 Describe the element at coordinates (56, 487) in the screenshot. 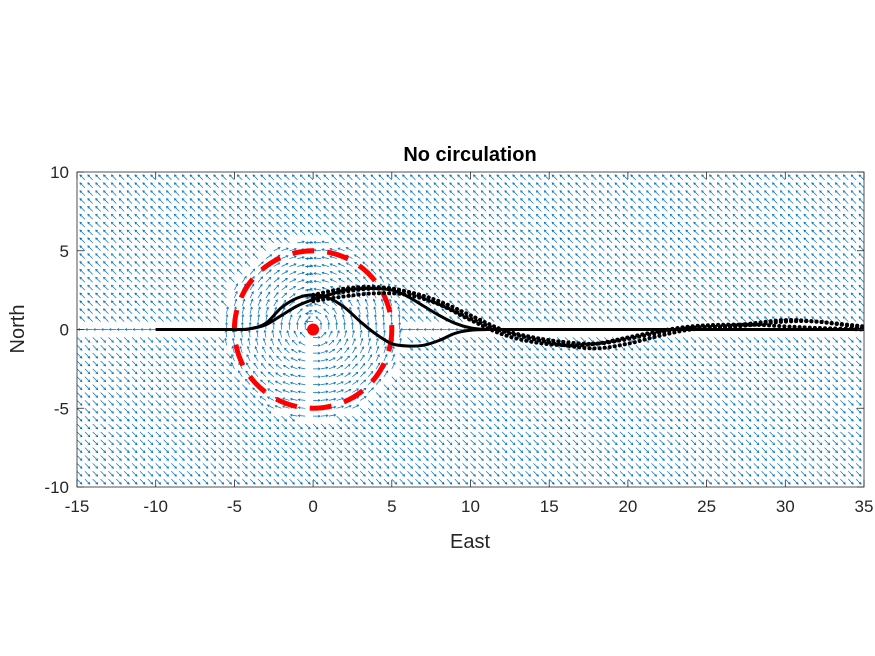

I see `y-tick-label: -10` at that location.